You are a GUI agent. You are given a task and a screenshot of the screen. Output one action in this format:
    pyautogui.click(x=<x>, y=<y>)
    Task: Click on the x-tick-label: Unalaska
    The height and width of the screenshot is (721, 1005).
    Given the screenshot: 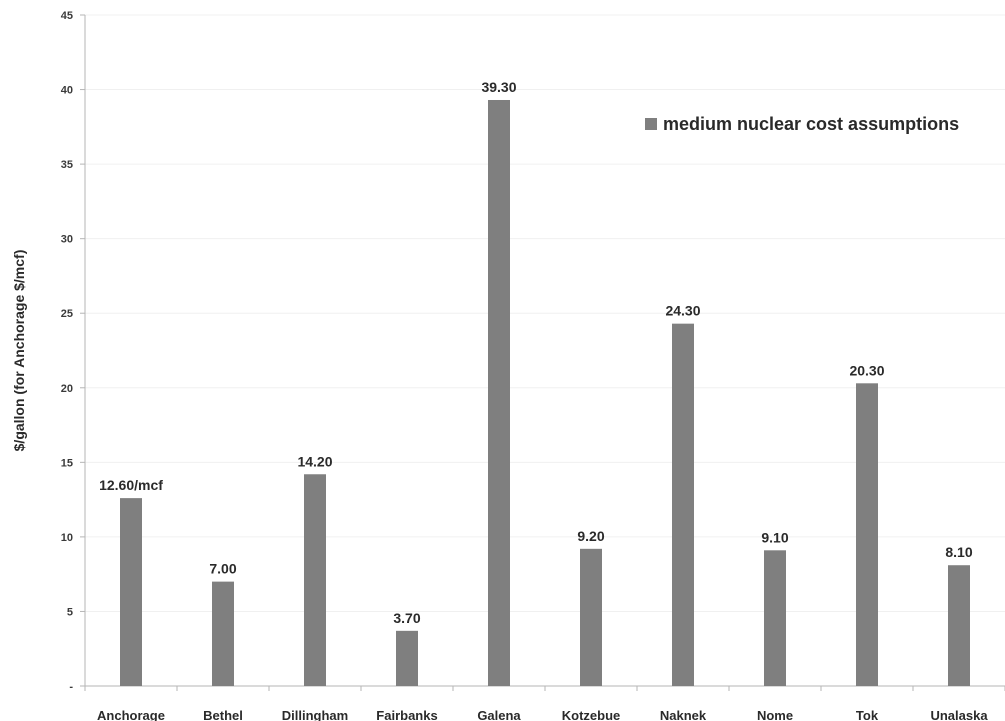 What is the action you would take?
    pyautogui.click(x=959, y=714)
    